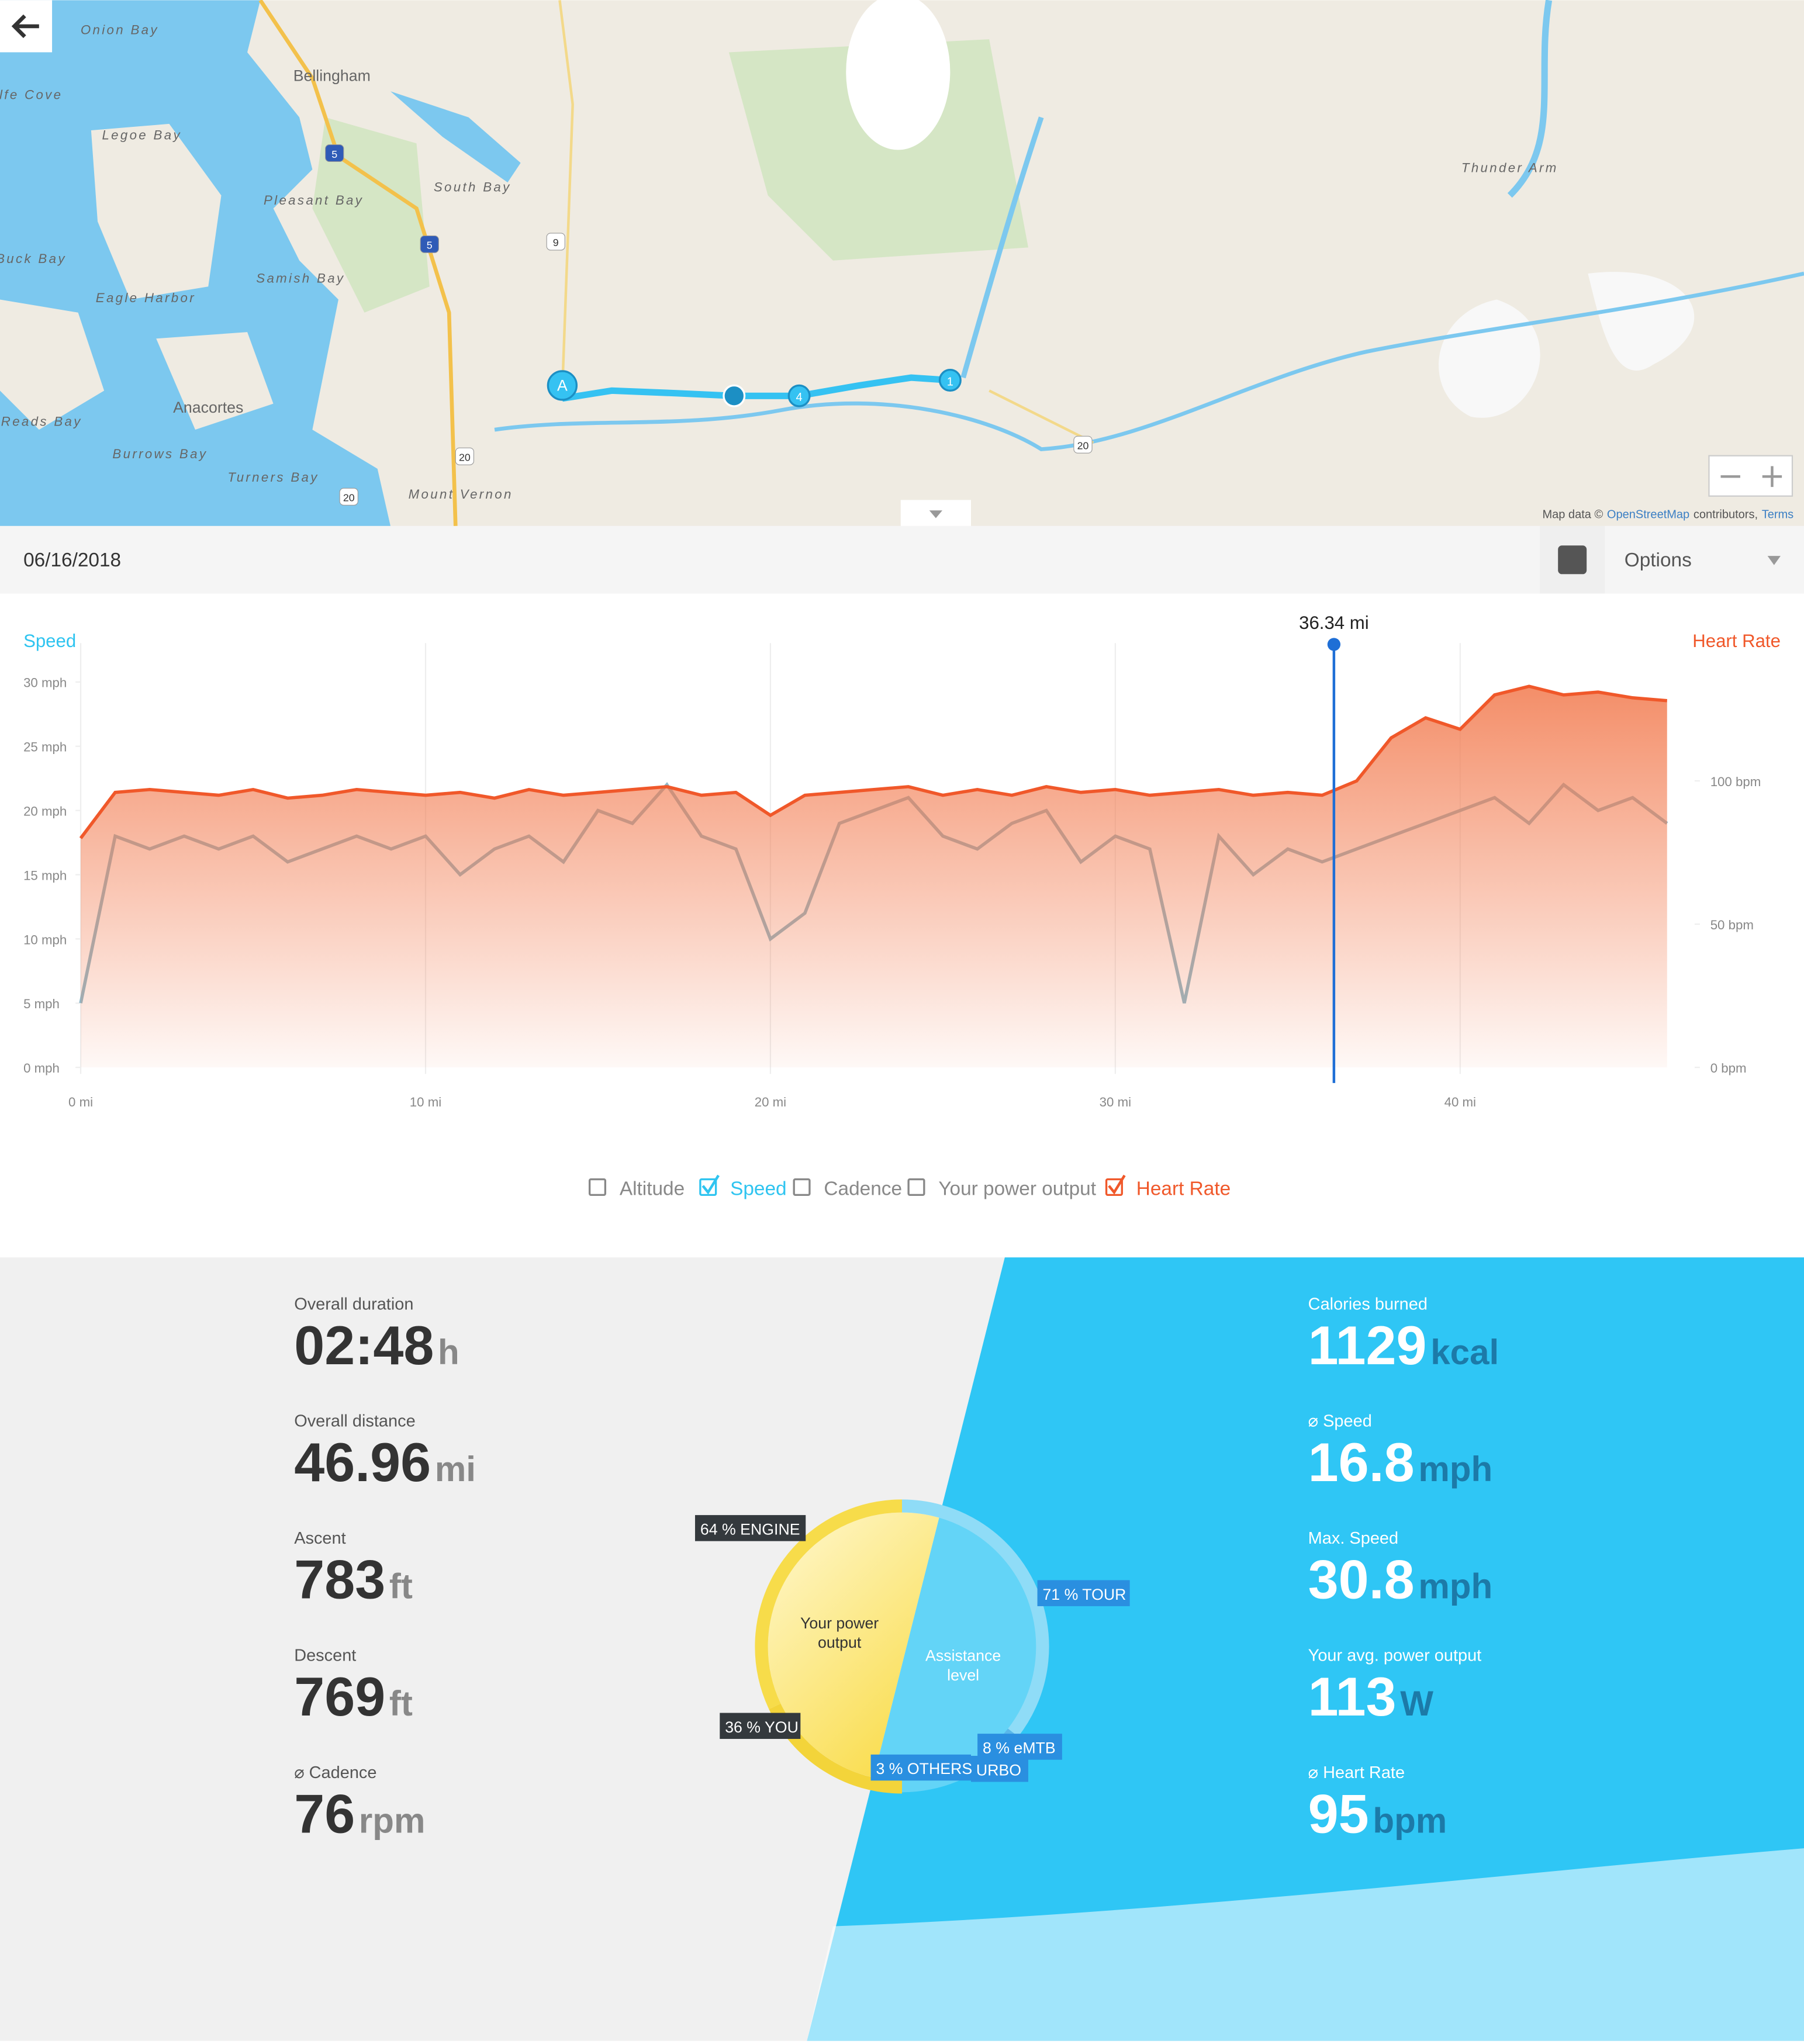  Describe the element at coordinates (353, 1304) in the screenshot. I see `stat-label: Overall duration` at that location.